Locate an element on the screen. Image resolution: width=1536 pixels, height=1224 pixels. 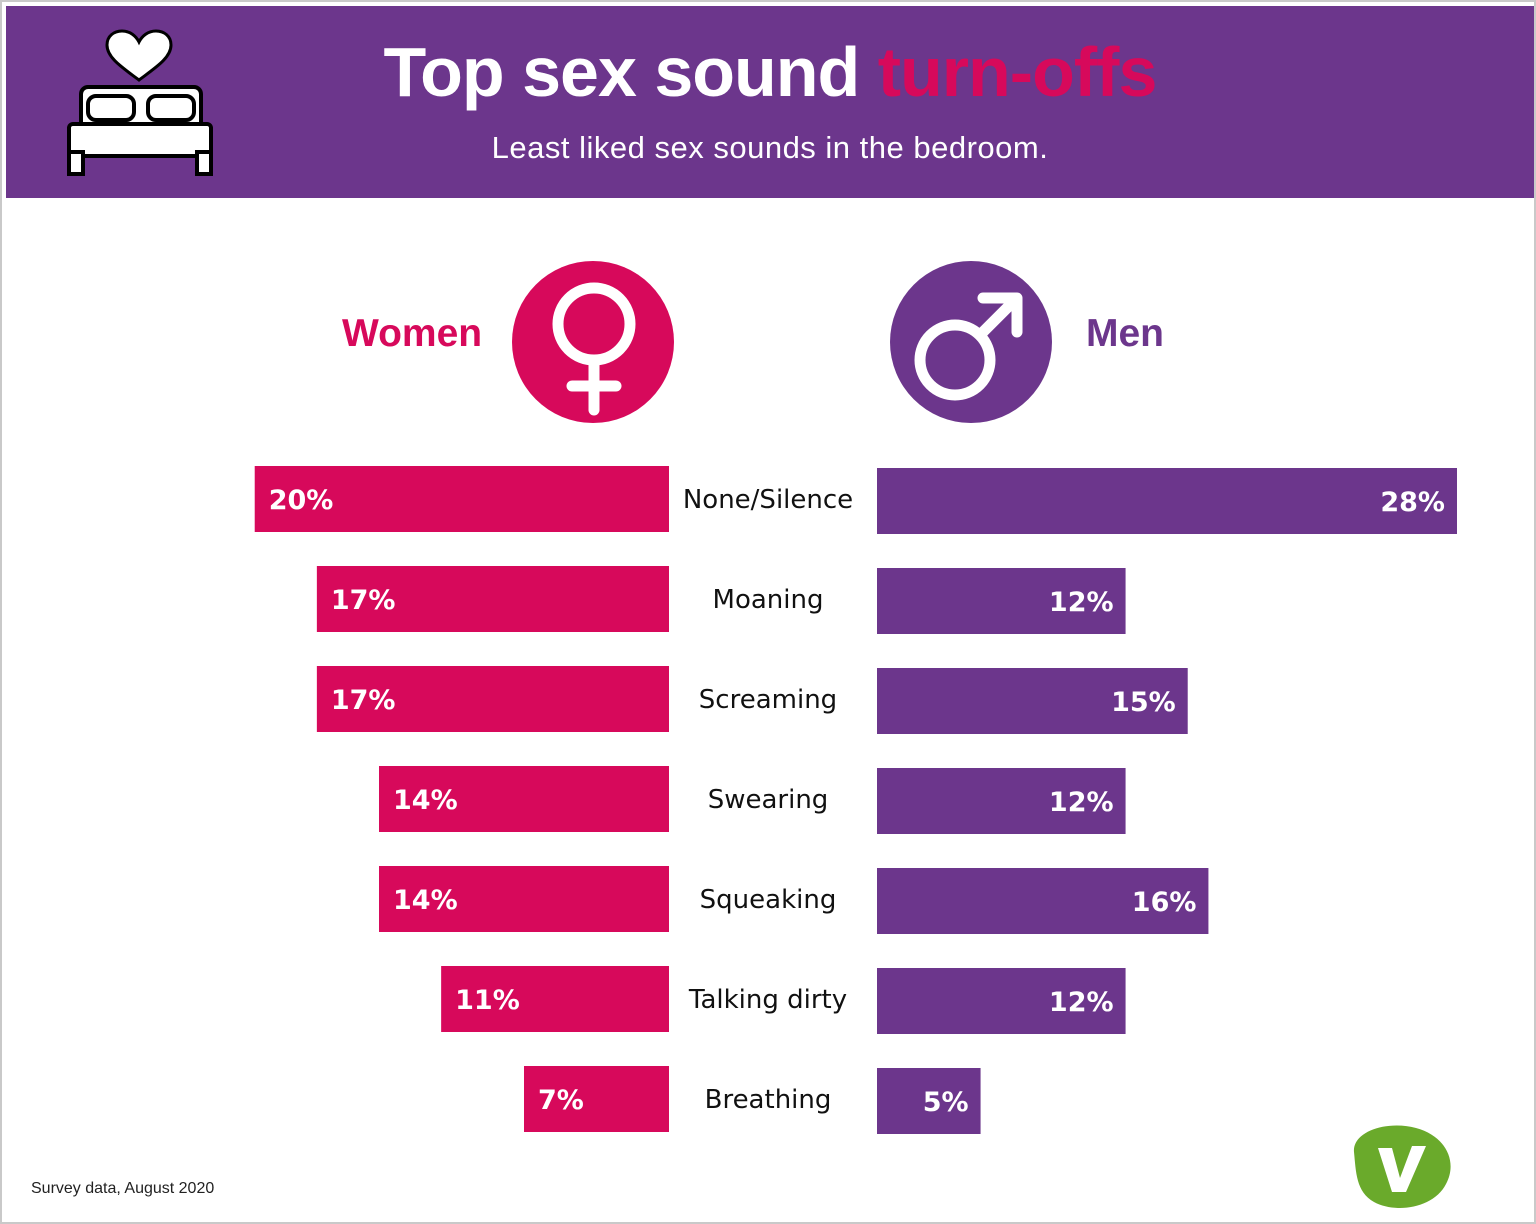
page-title: Top sex sound turn-offs is located at coordinates (769, 72).